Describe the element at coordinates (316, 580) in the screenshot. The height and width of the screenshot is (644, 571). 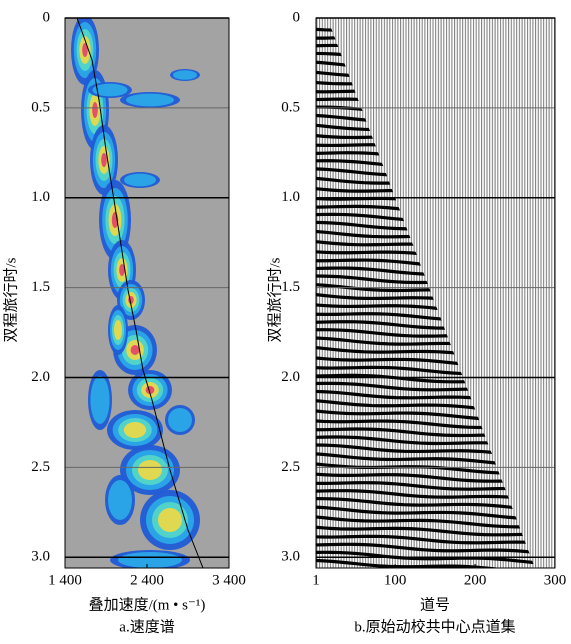
I see `x-tick-label: 1` at that location.